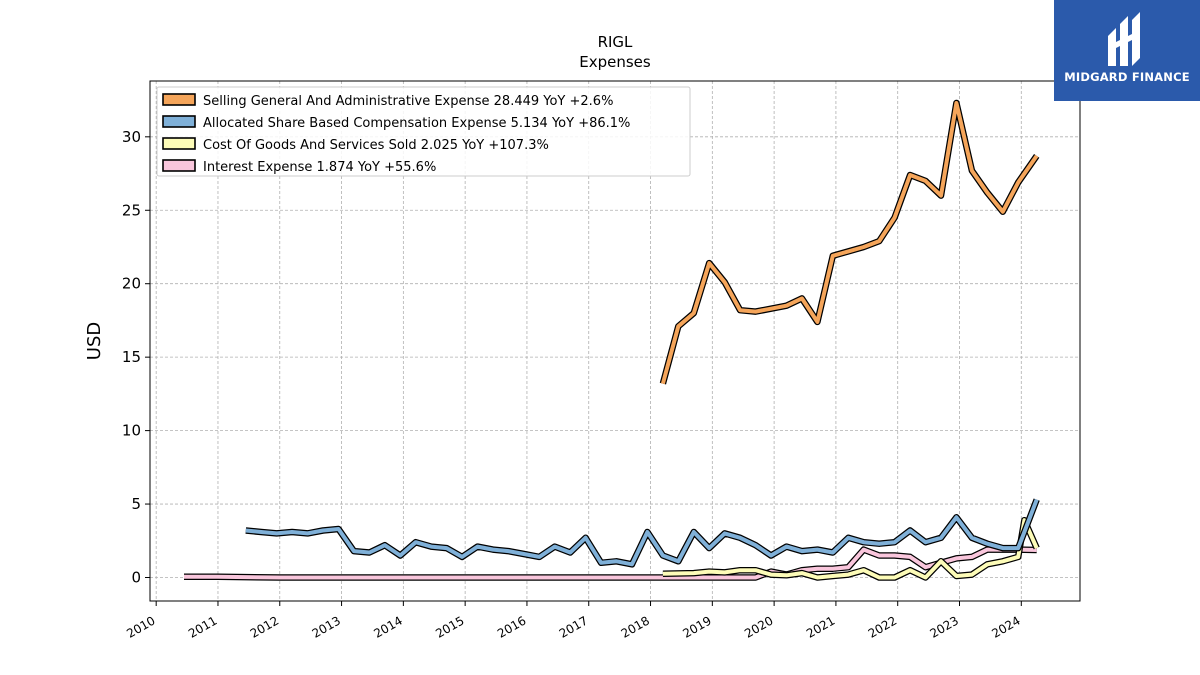 This screenshot has width=1200, height=675. I want to click on midgard-finance-logo: MIDGARD FINANCE, so click(1127, 50).